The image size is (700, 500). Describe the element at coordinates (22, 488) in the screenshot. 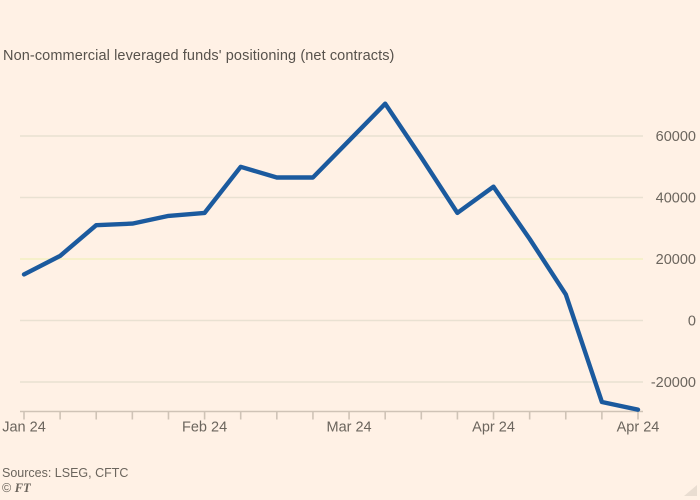

I see `ft-logo-text: FT` at that location.